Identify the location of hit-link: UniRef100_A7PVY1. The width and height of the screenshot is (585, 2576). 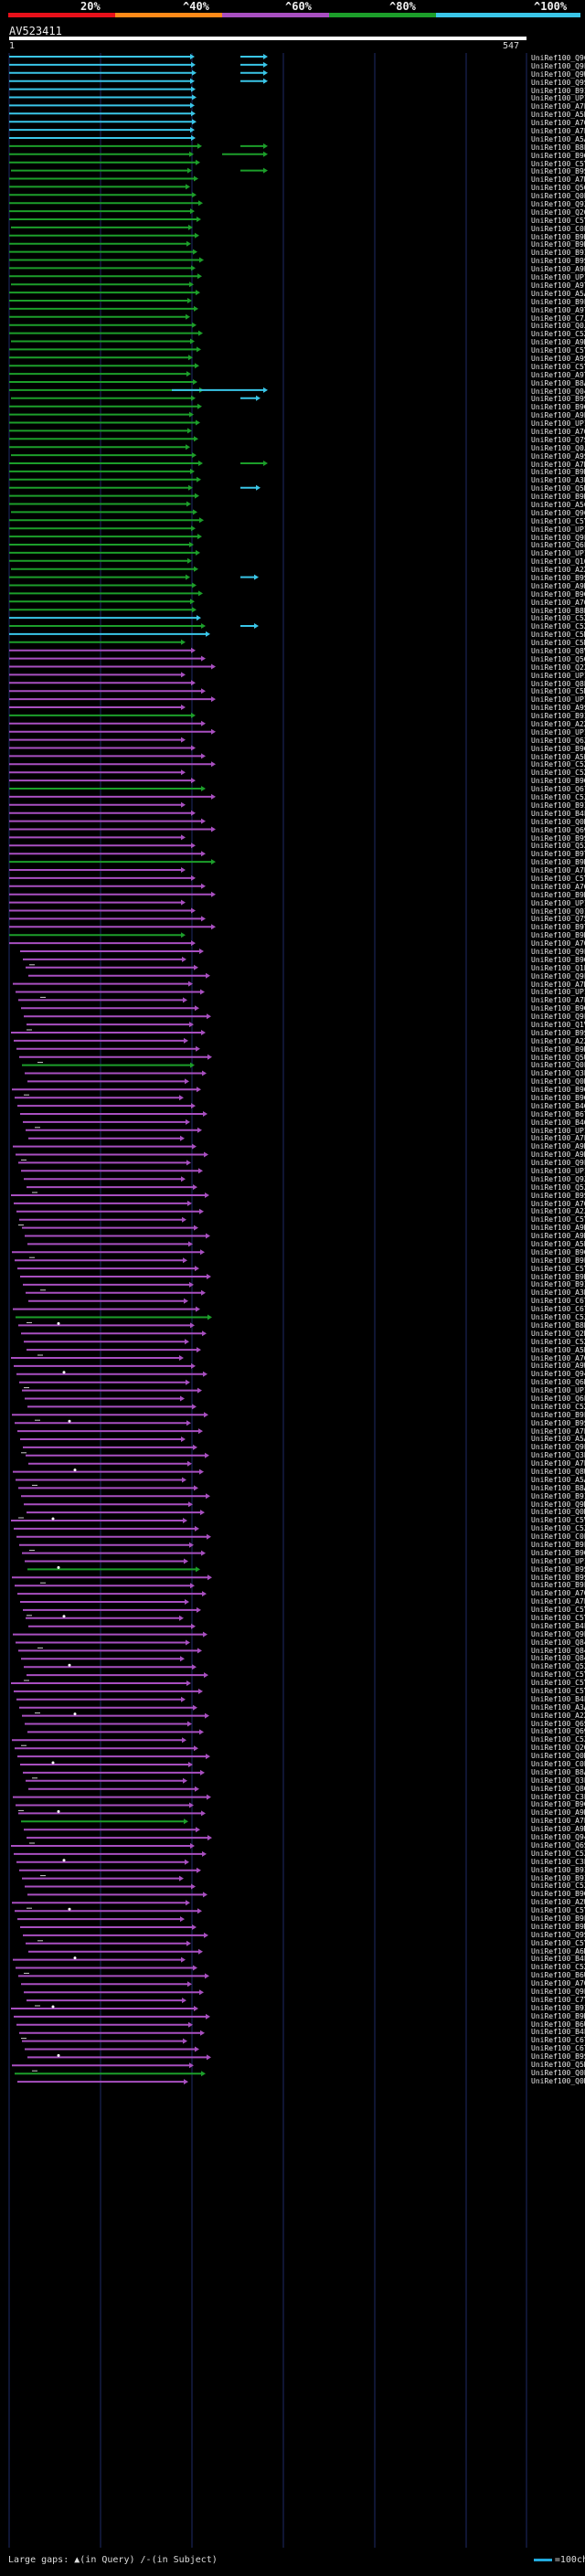
(558, 871).